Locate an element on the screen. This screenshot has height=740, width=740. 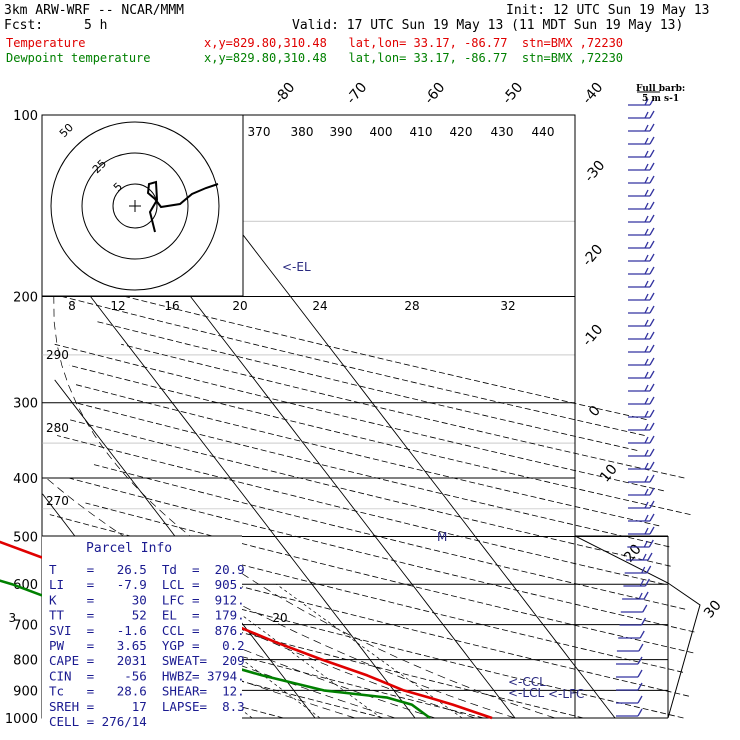
lcl-marker: <-LCL is located at coordinates (526, 693).